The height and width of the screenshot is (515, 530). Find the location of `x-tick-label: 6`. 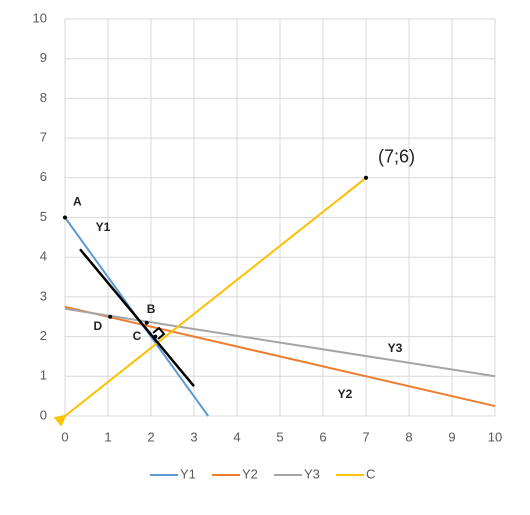

x-tick-label: 6 is located at coordinates (322, 436).